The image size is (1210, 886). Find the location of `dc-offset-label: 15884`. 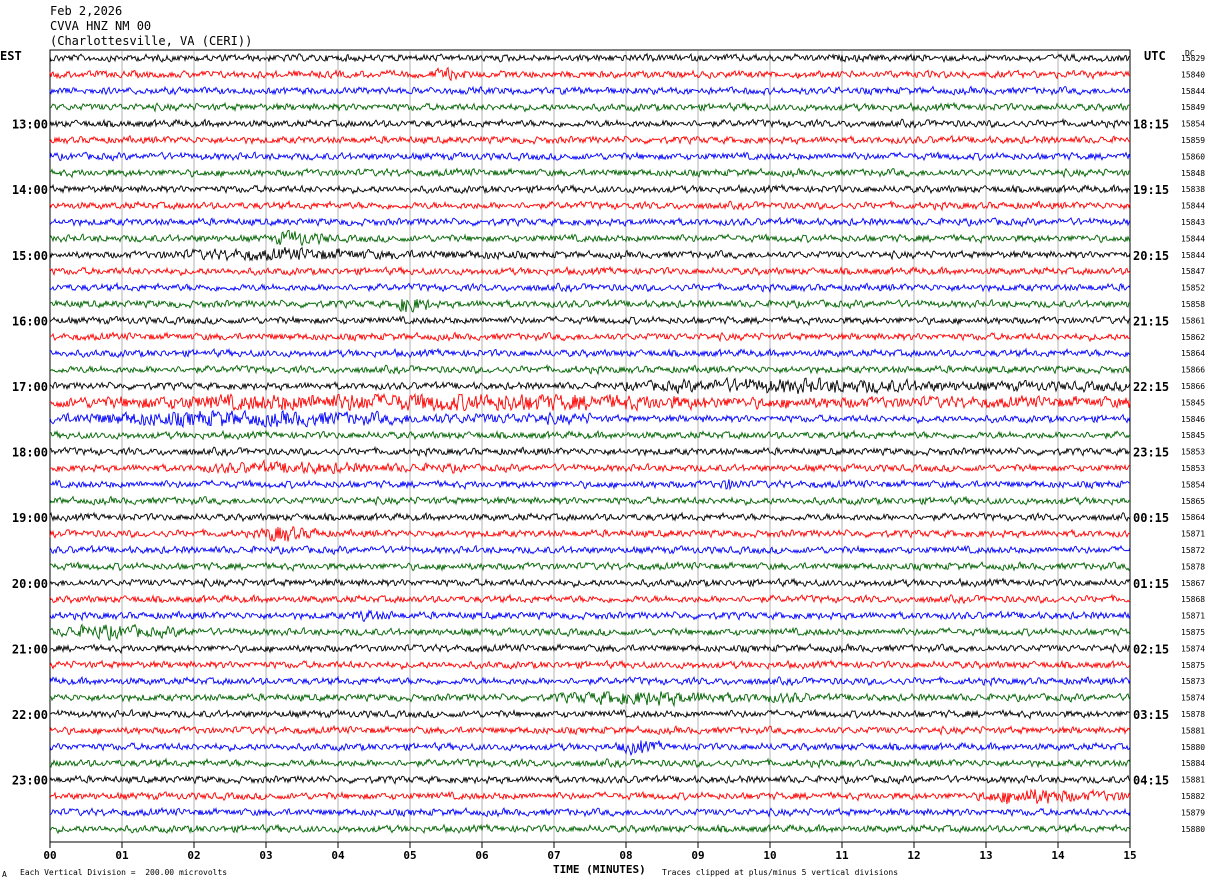

dc-offset-label: 15884 is located at coordinates (1193, 763).